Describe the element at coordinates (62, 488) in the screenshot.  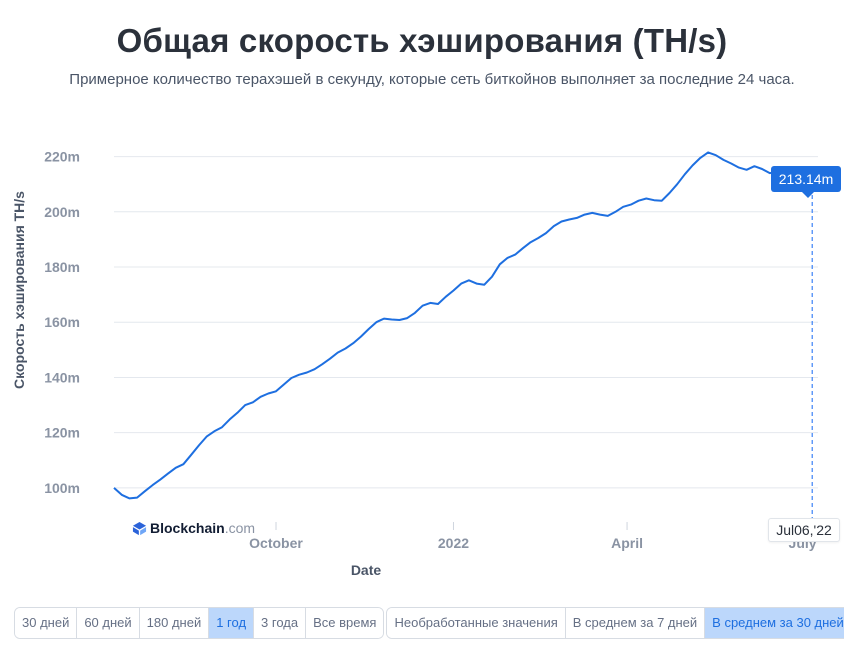
I see `y-tick-label: 100m` at that location.